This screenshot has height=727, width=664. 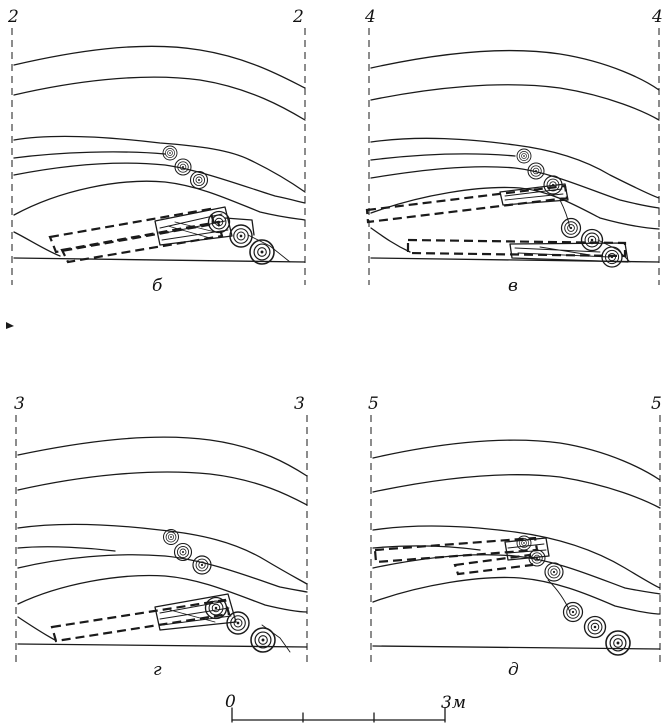 What do you see at coordinates (453, 703) in the screenshot?
I see `scale-end-label: 3м` at bounding box center [453, 703].